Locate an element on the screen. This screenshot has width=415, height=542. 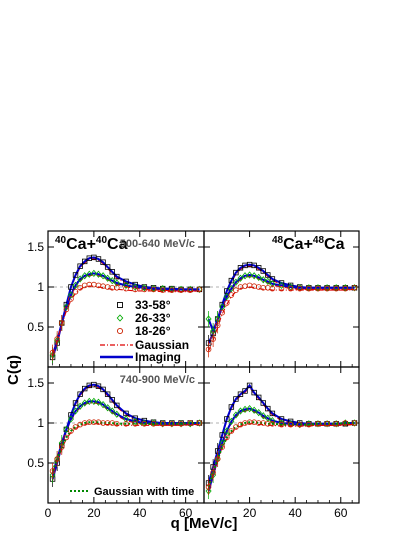
x-tick-label-bottom-left: 0 is located at coordinates (48, 513).